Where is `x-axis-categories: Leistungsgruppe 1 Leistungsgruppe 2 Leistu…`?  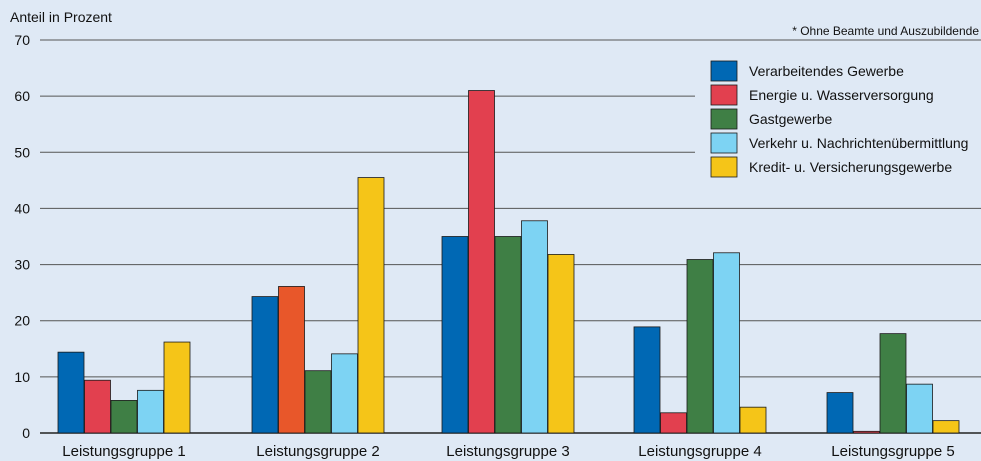 x-axis-categories: Leistungsgruppe 1 Leistungsgruppe 2 Leistu… is located at coordinates (508, 451).